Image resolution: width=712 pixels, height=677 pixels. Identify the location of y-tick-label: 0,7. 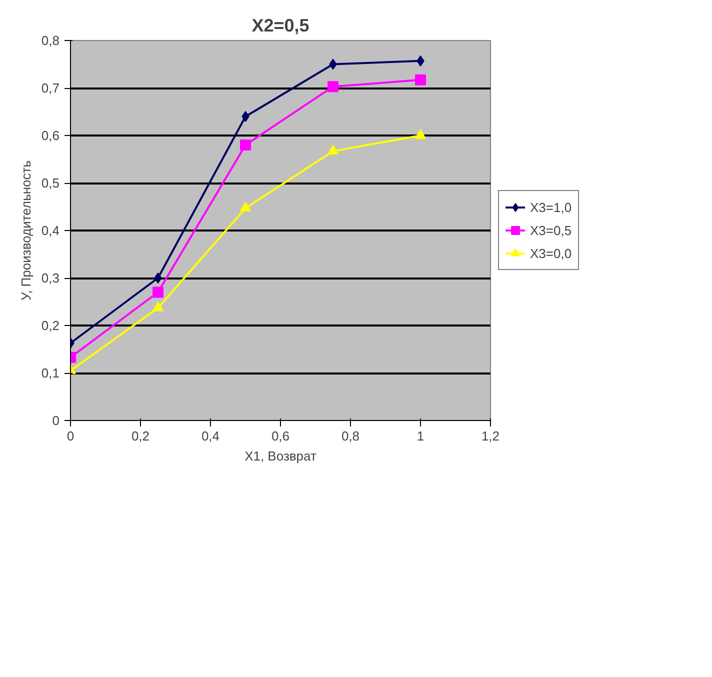
(50, 88).